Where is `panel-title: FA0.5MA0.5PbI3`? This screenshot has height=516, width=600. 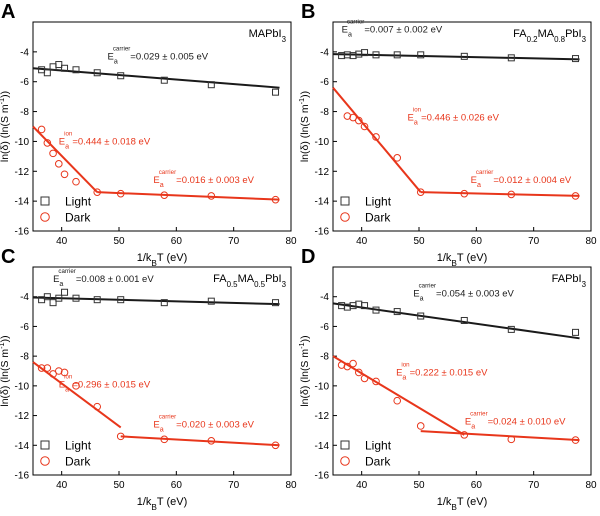
panel-title: FA0.5MA0.5PbI3 is located at coordinates (249, 281).